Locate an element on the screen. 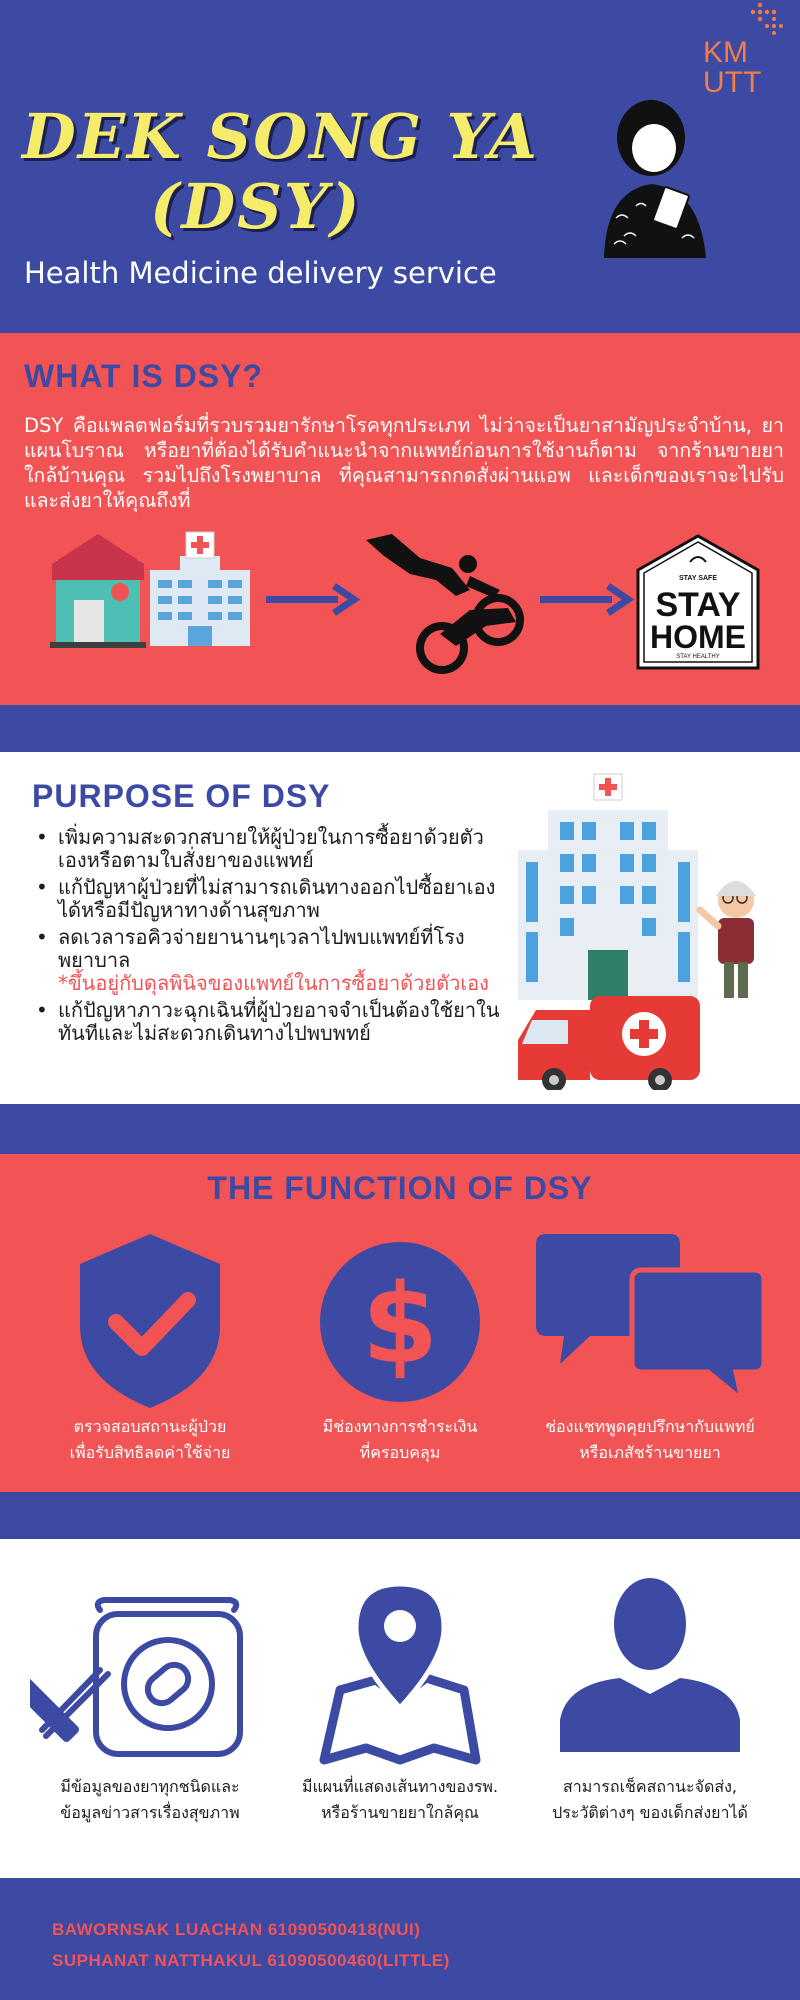  svg-text: KM is located at coordinates (725, 52).